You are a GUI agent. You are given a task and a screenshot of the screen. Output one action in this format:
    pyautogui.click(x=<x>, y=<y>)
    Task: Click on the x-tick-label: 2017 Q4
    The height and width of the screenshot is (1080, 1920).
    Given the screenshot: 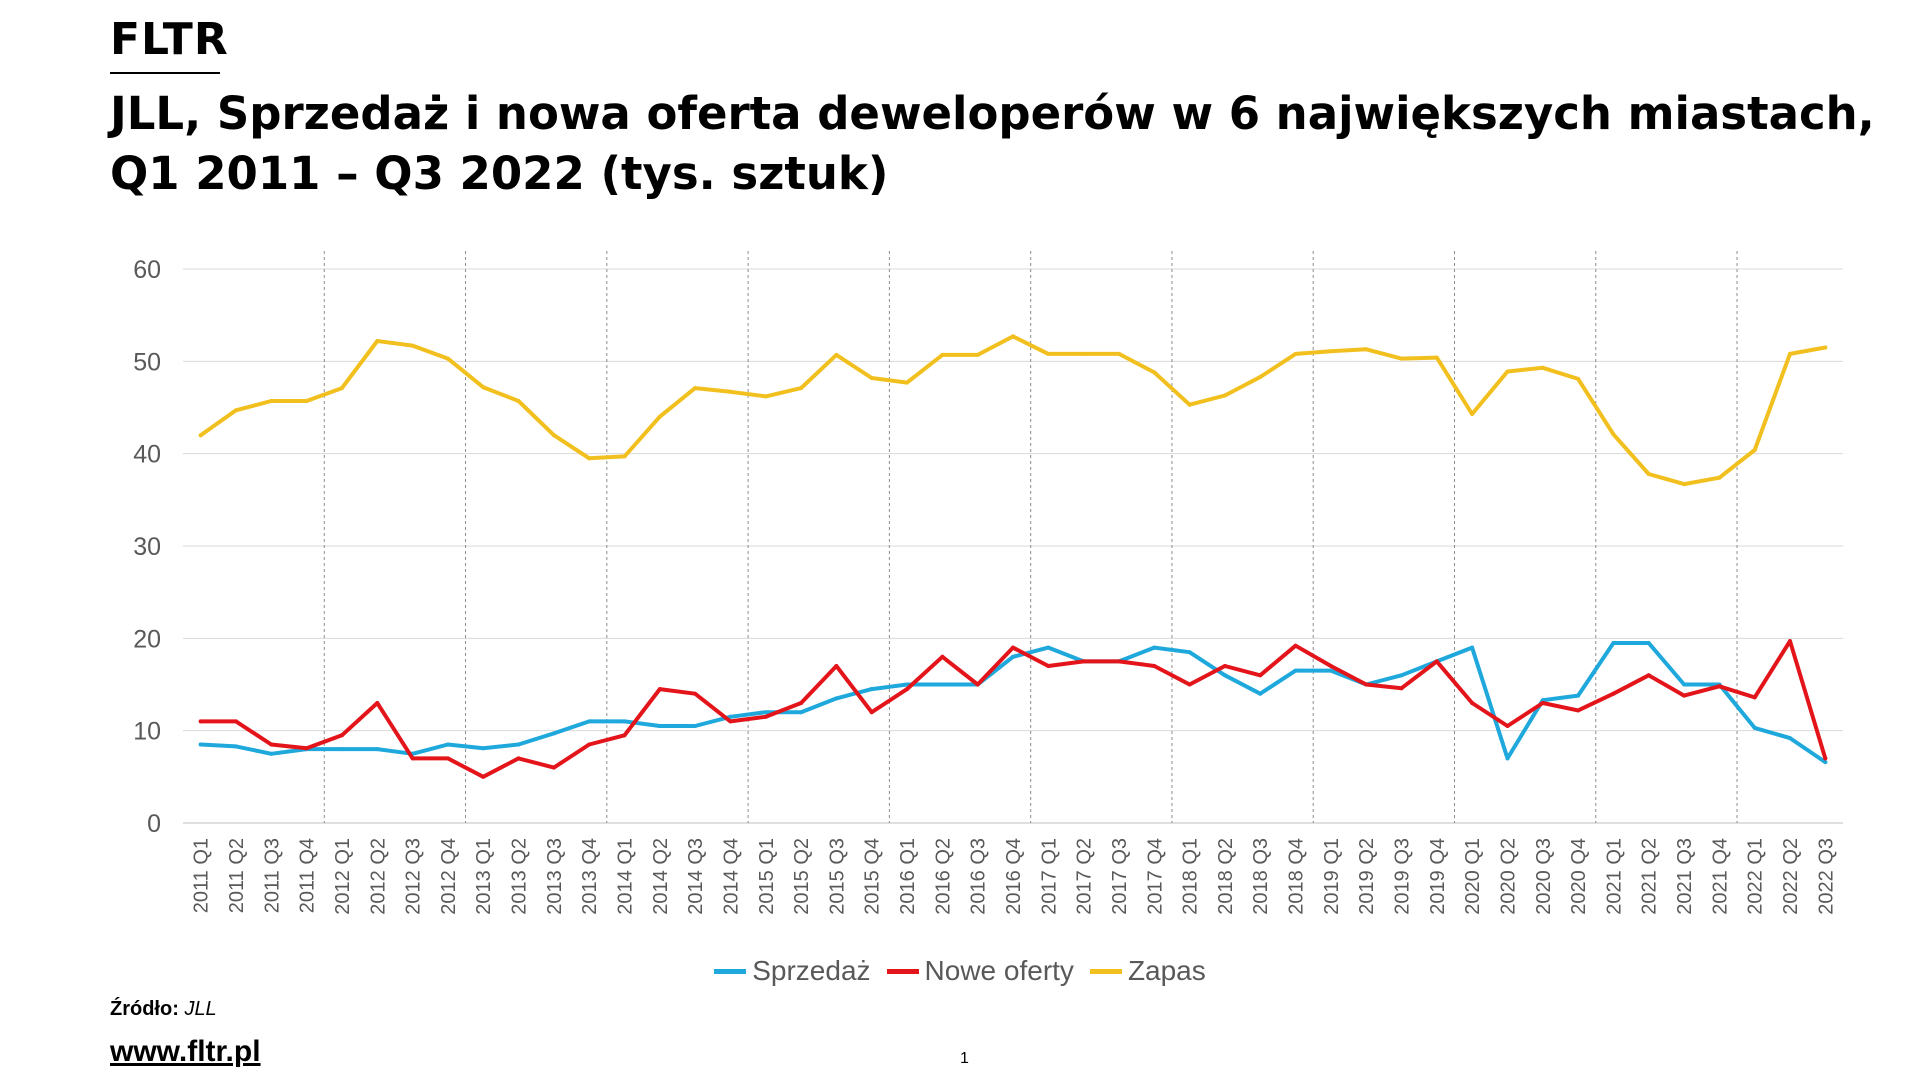 What is the action you would take?
    pyautogui.click(x=1155, y=876)
    